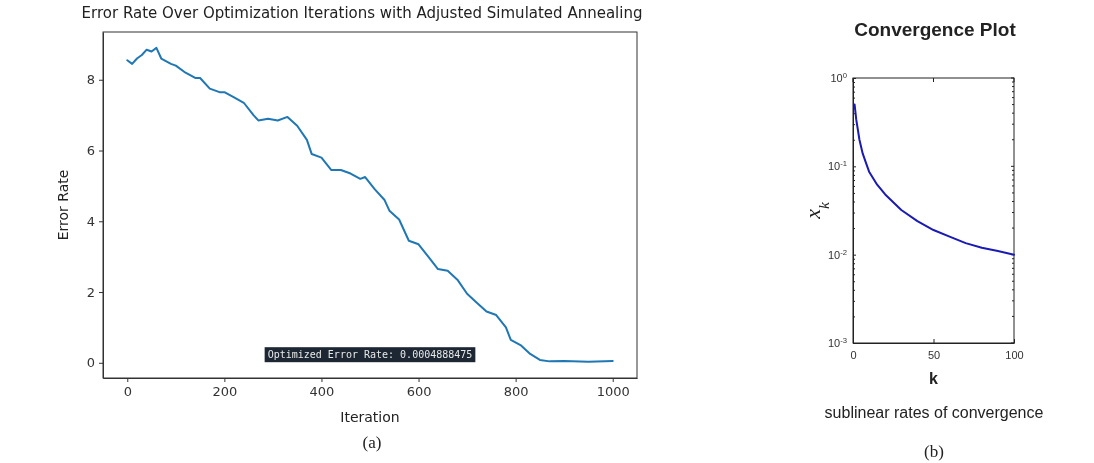  Describe the element at coordinates (934, 412) in the screenshot. I see `text: sublinear rates of convergence` at that location.